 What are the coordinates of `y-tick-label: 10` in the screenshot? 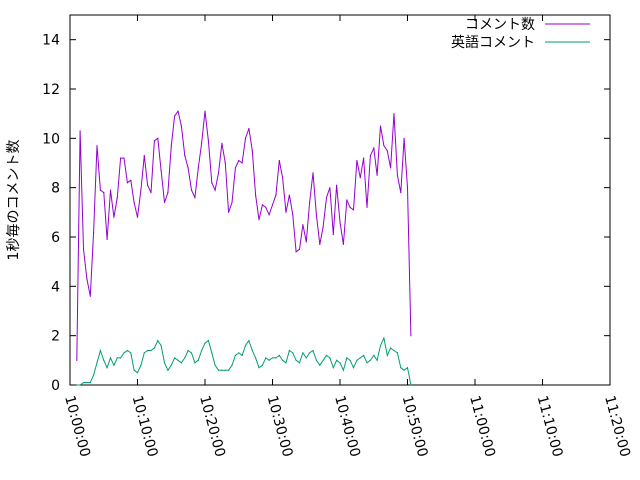 It's located at (51, 139).